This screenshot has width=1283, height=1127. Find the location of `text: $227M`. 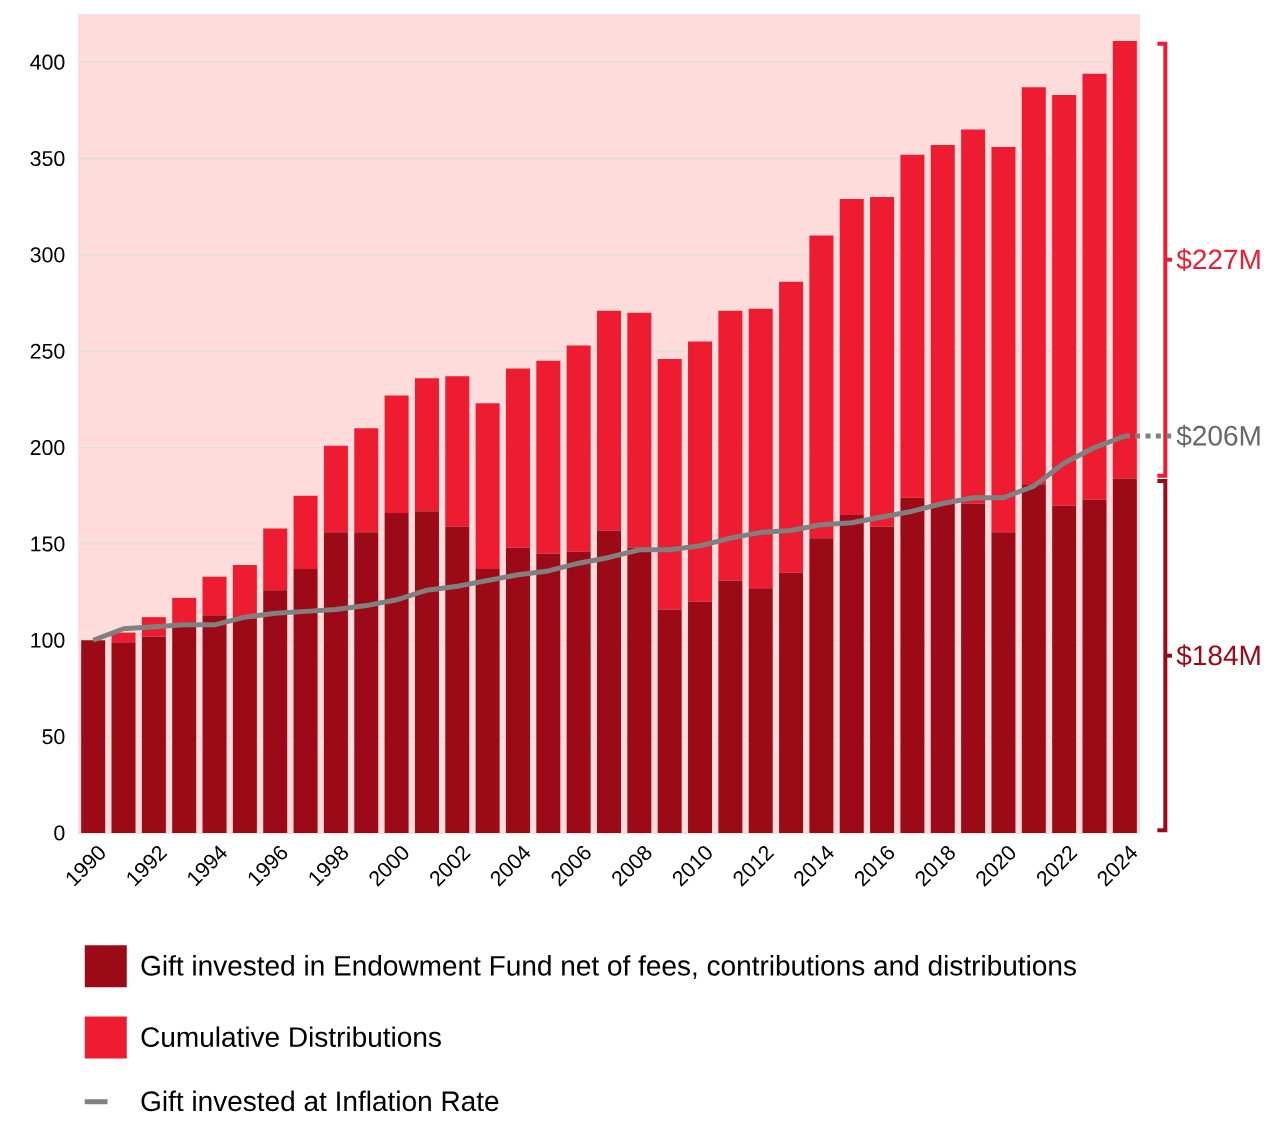

text: $227M is located at coordinates (1218, 260).